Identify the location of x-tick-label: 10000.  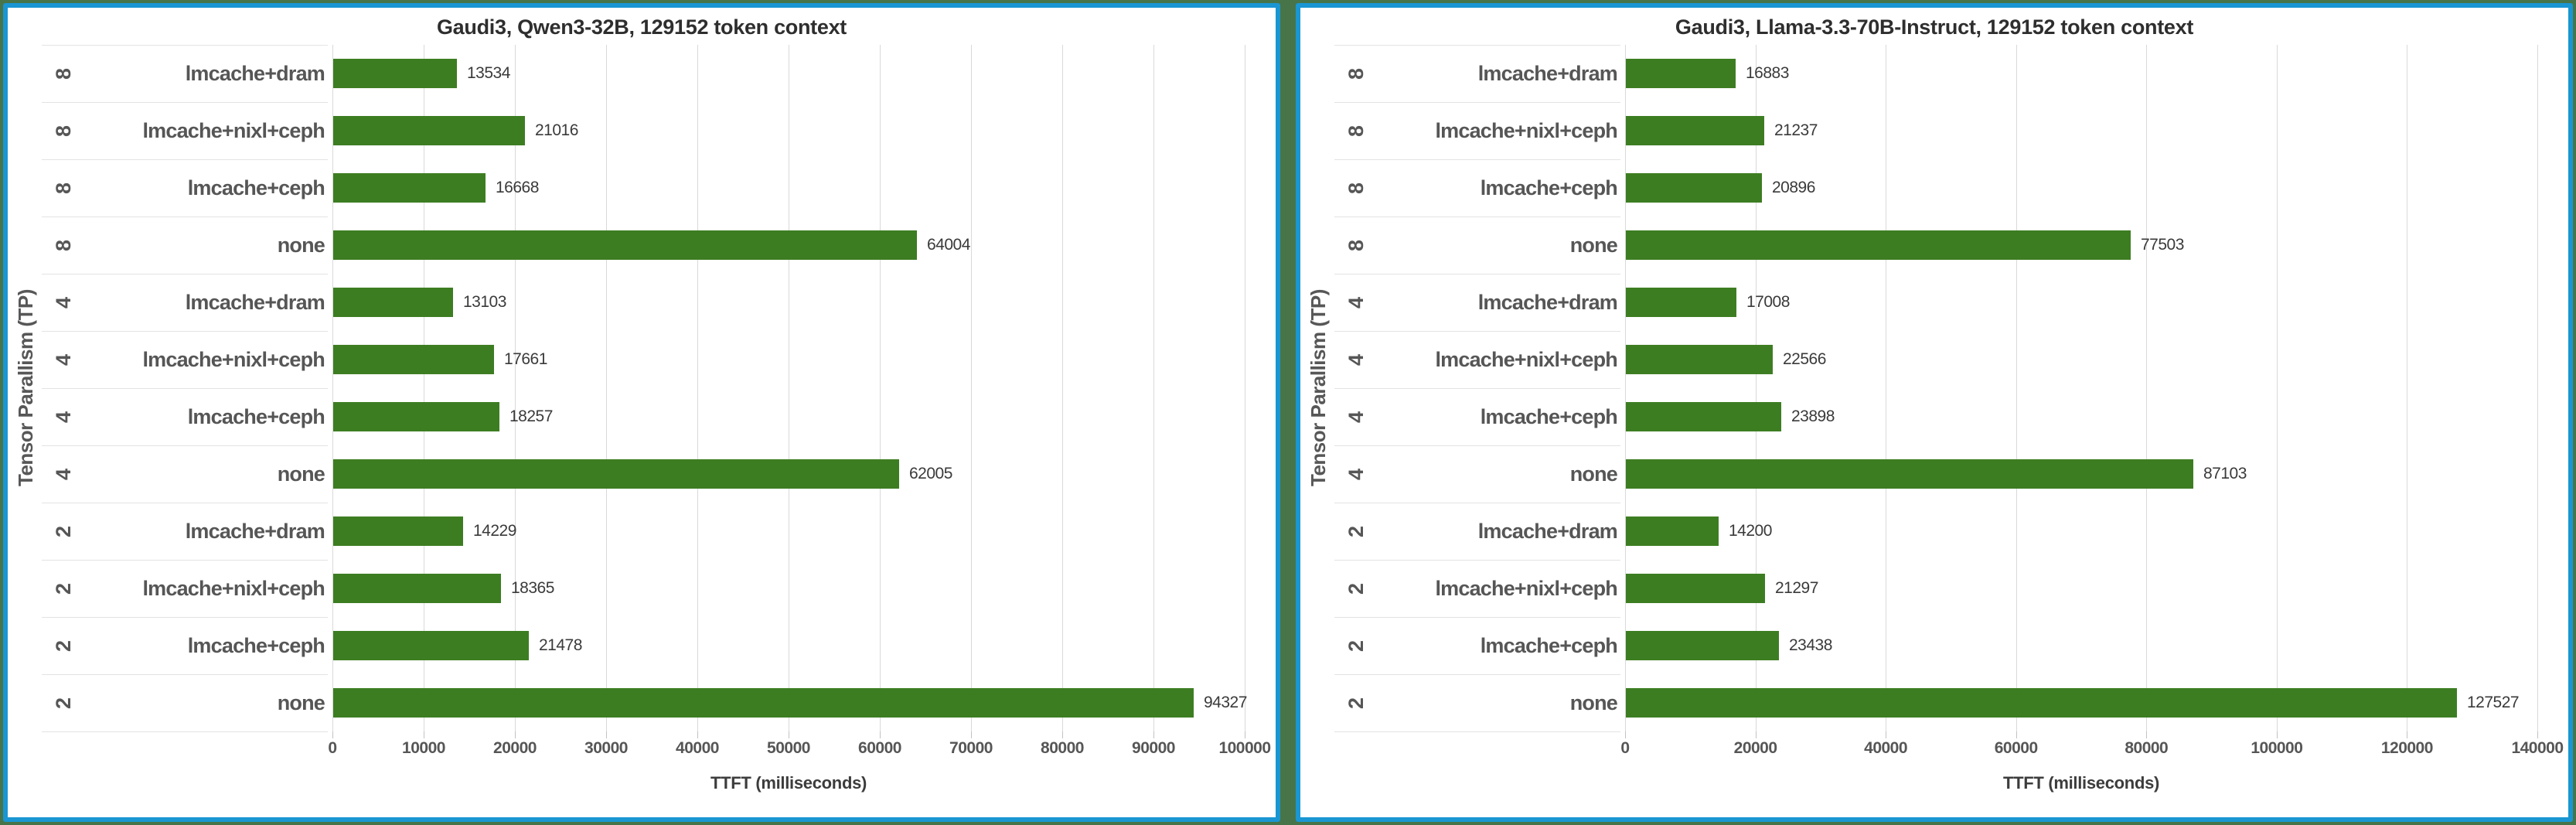
(423, 748).